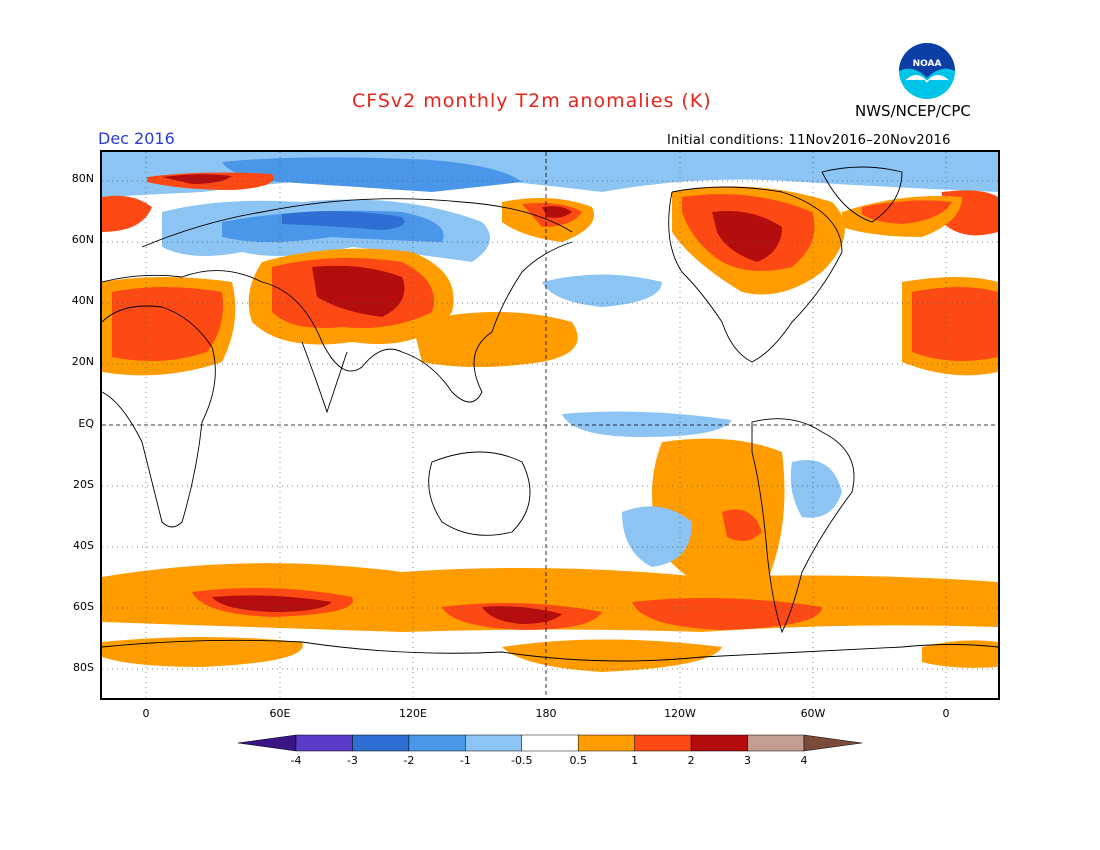 This screenshot has height=850, width=1100. Describe the element at coordinates (82, 361) in the screenshot. I see `lat-label-20n: 20N` at that location.